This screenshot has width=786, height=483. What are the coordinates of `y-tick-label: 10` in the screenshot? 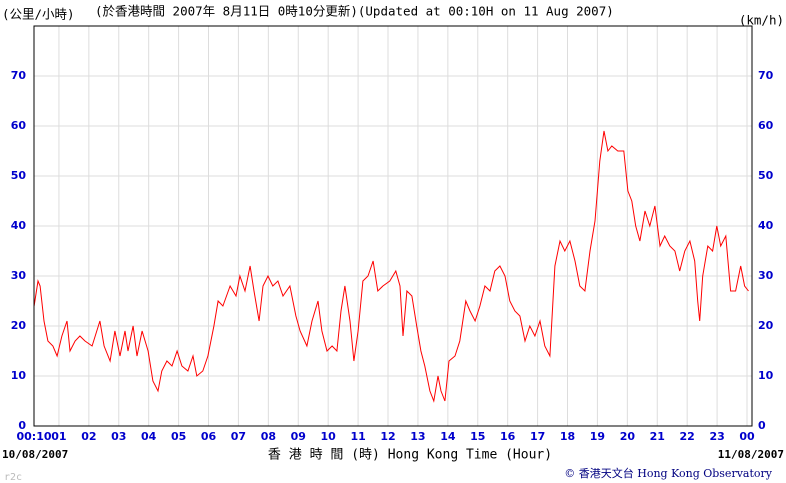 It's located at (19, 375).